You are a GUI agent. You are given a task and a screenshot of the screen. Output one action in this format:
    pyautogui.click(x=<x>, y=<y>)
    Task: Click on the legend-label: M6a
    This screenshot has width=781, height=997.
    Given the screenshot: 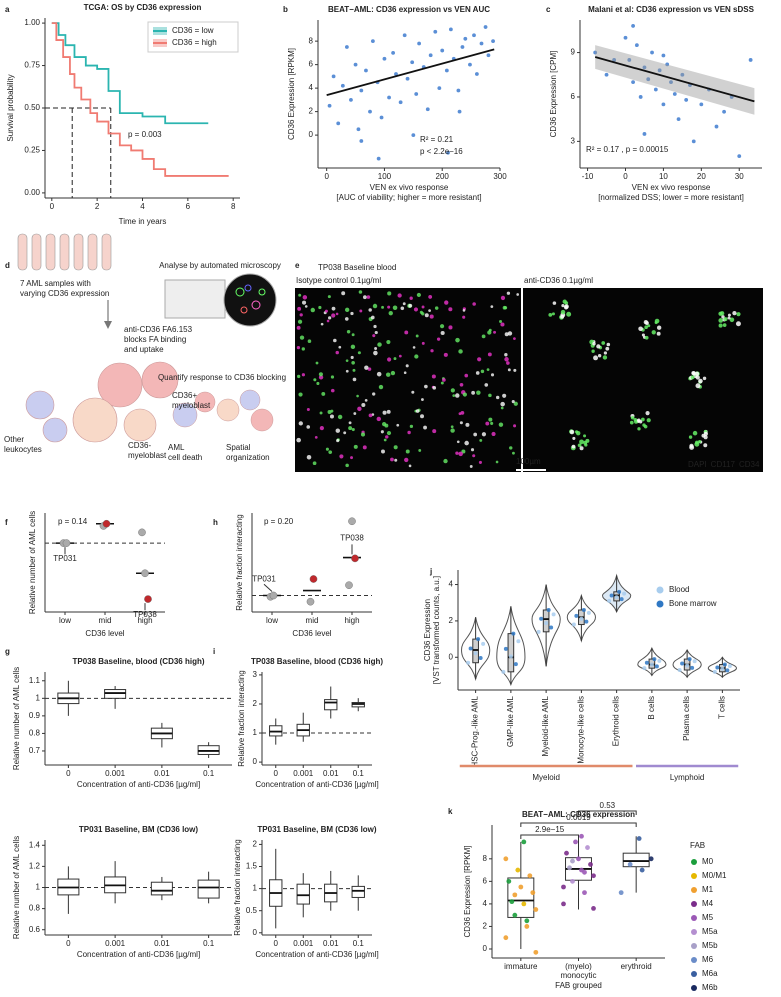 What is the action you would take?
    pyautogui.click(x=710, y=973)
    